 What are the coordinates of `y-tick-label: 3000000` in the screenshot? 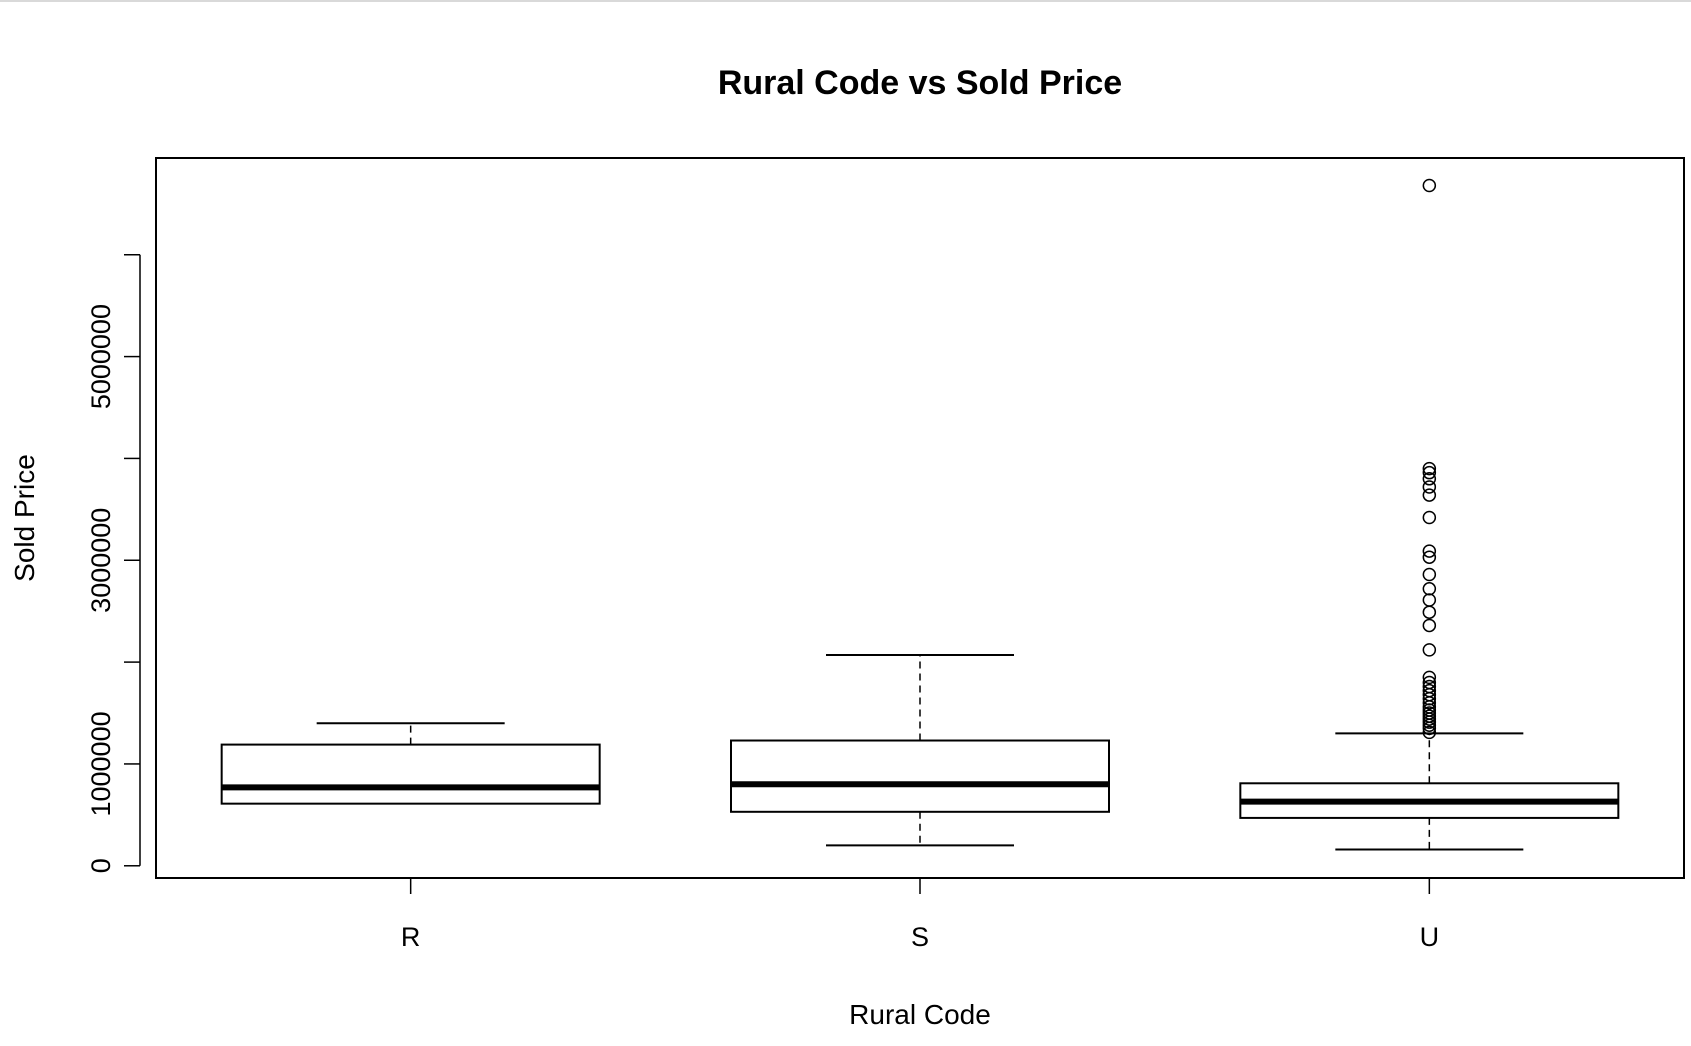 It's located at (101, 560).